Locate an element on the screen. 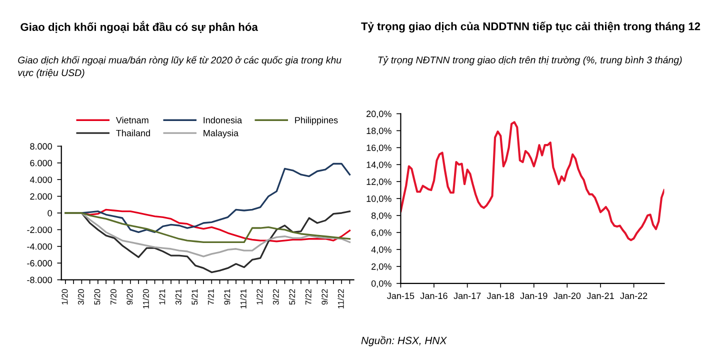  y-tick-label: 8,0% is located at coordinates (382, 216).